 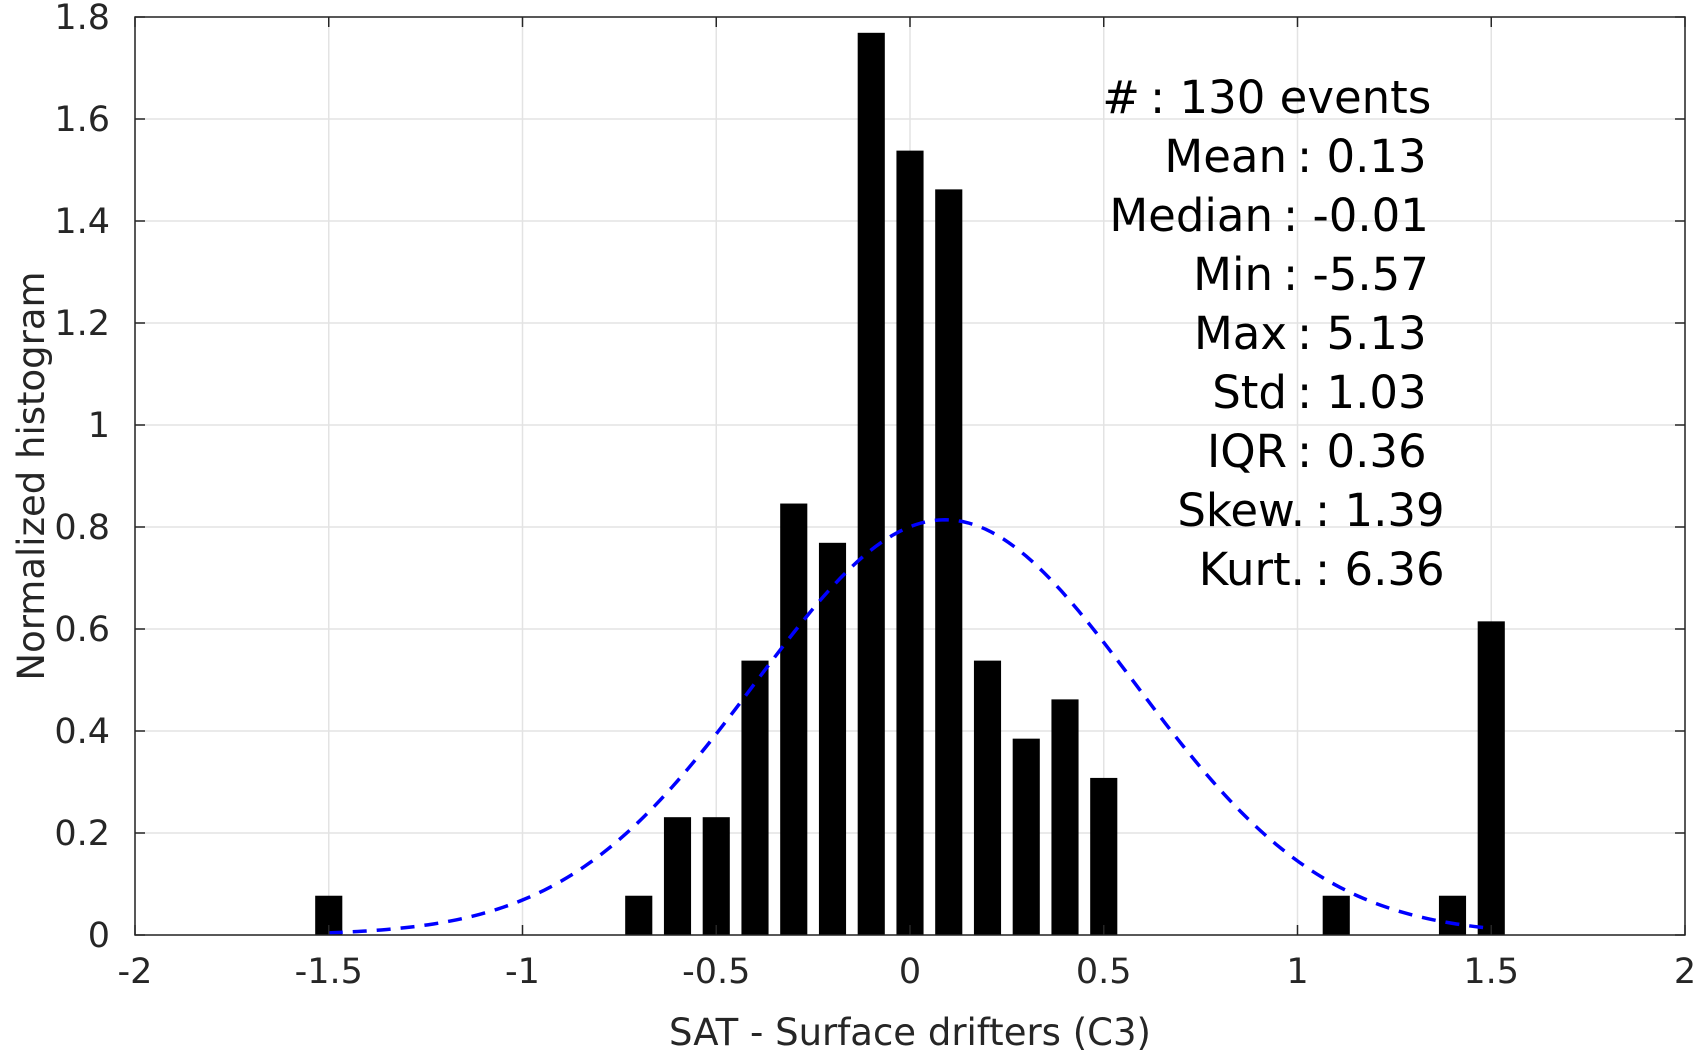 What do you see at coordinates (1233, 274) in the screenshot?
I see `stat-label: Min` at bounding box center [1233, 274].